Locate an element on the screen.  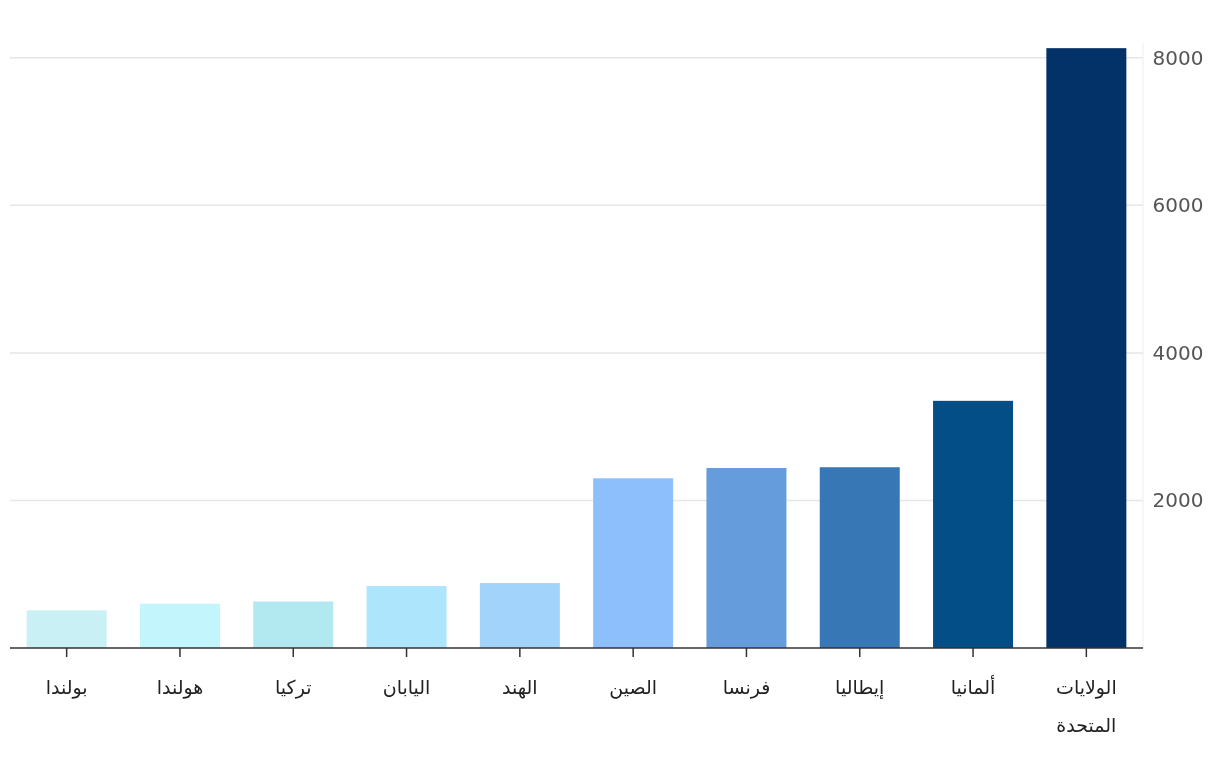
y-tick-label: 4000 is located at coordinates (1178, 352).